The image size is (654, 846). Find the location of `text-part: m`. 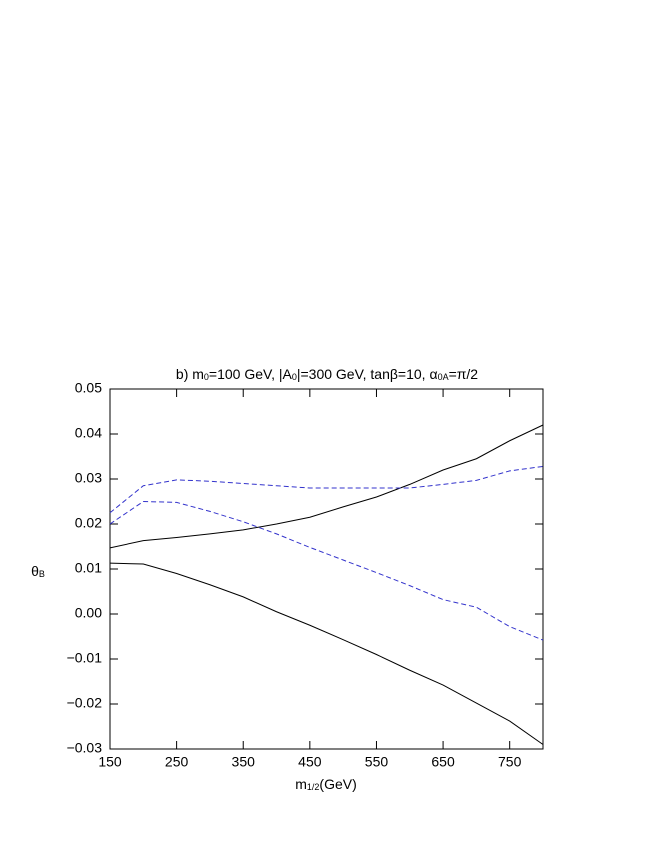

text-part: m is located at coordinates (301, 784).